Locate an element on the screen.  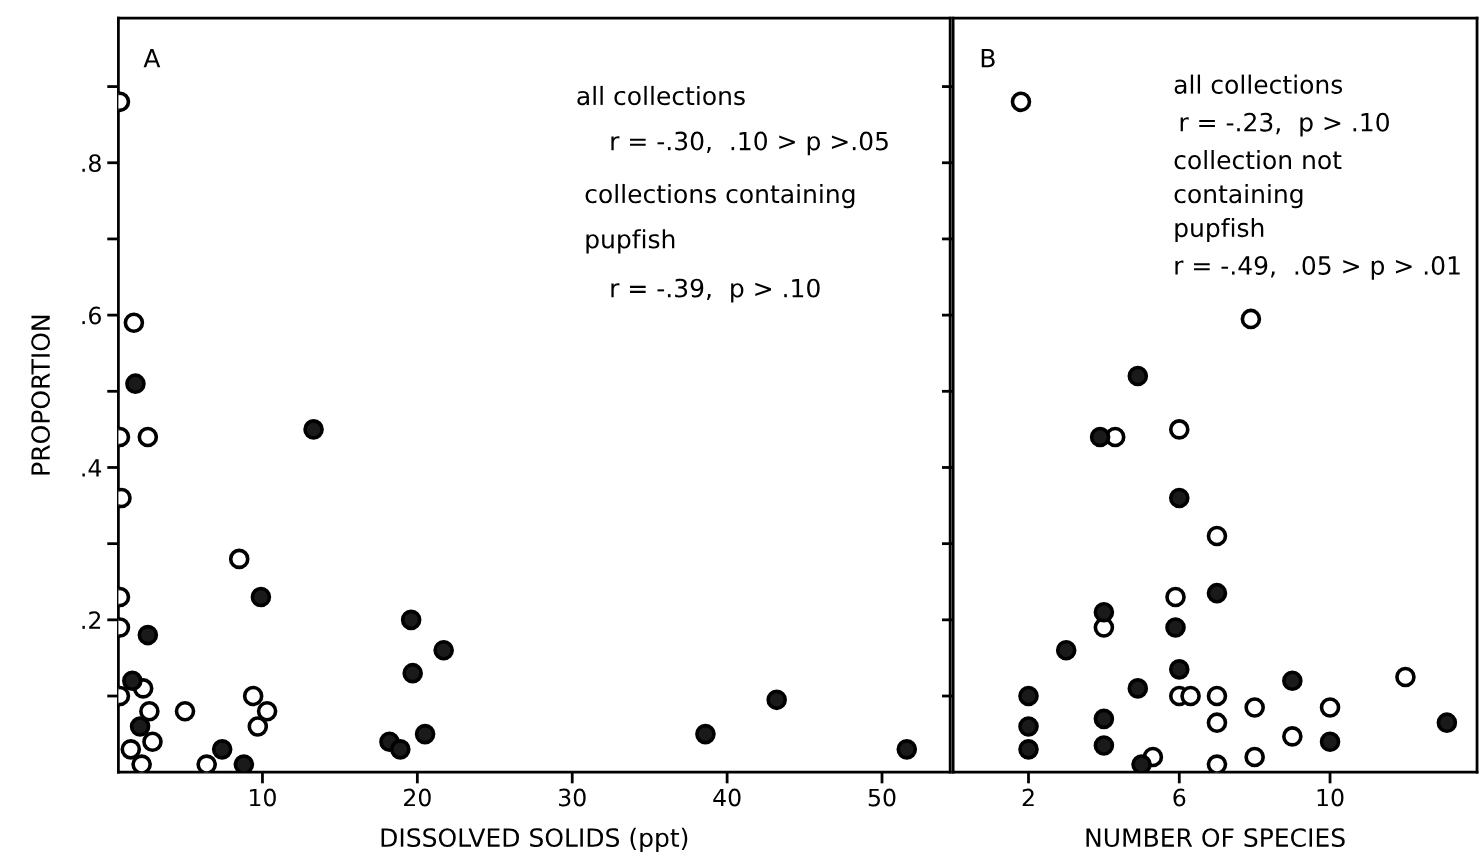
annotation: collection not is located at coordinates (1258, 160).